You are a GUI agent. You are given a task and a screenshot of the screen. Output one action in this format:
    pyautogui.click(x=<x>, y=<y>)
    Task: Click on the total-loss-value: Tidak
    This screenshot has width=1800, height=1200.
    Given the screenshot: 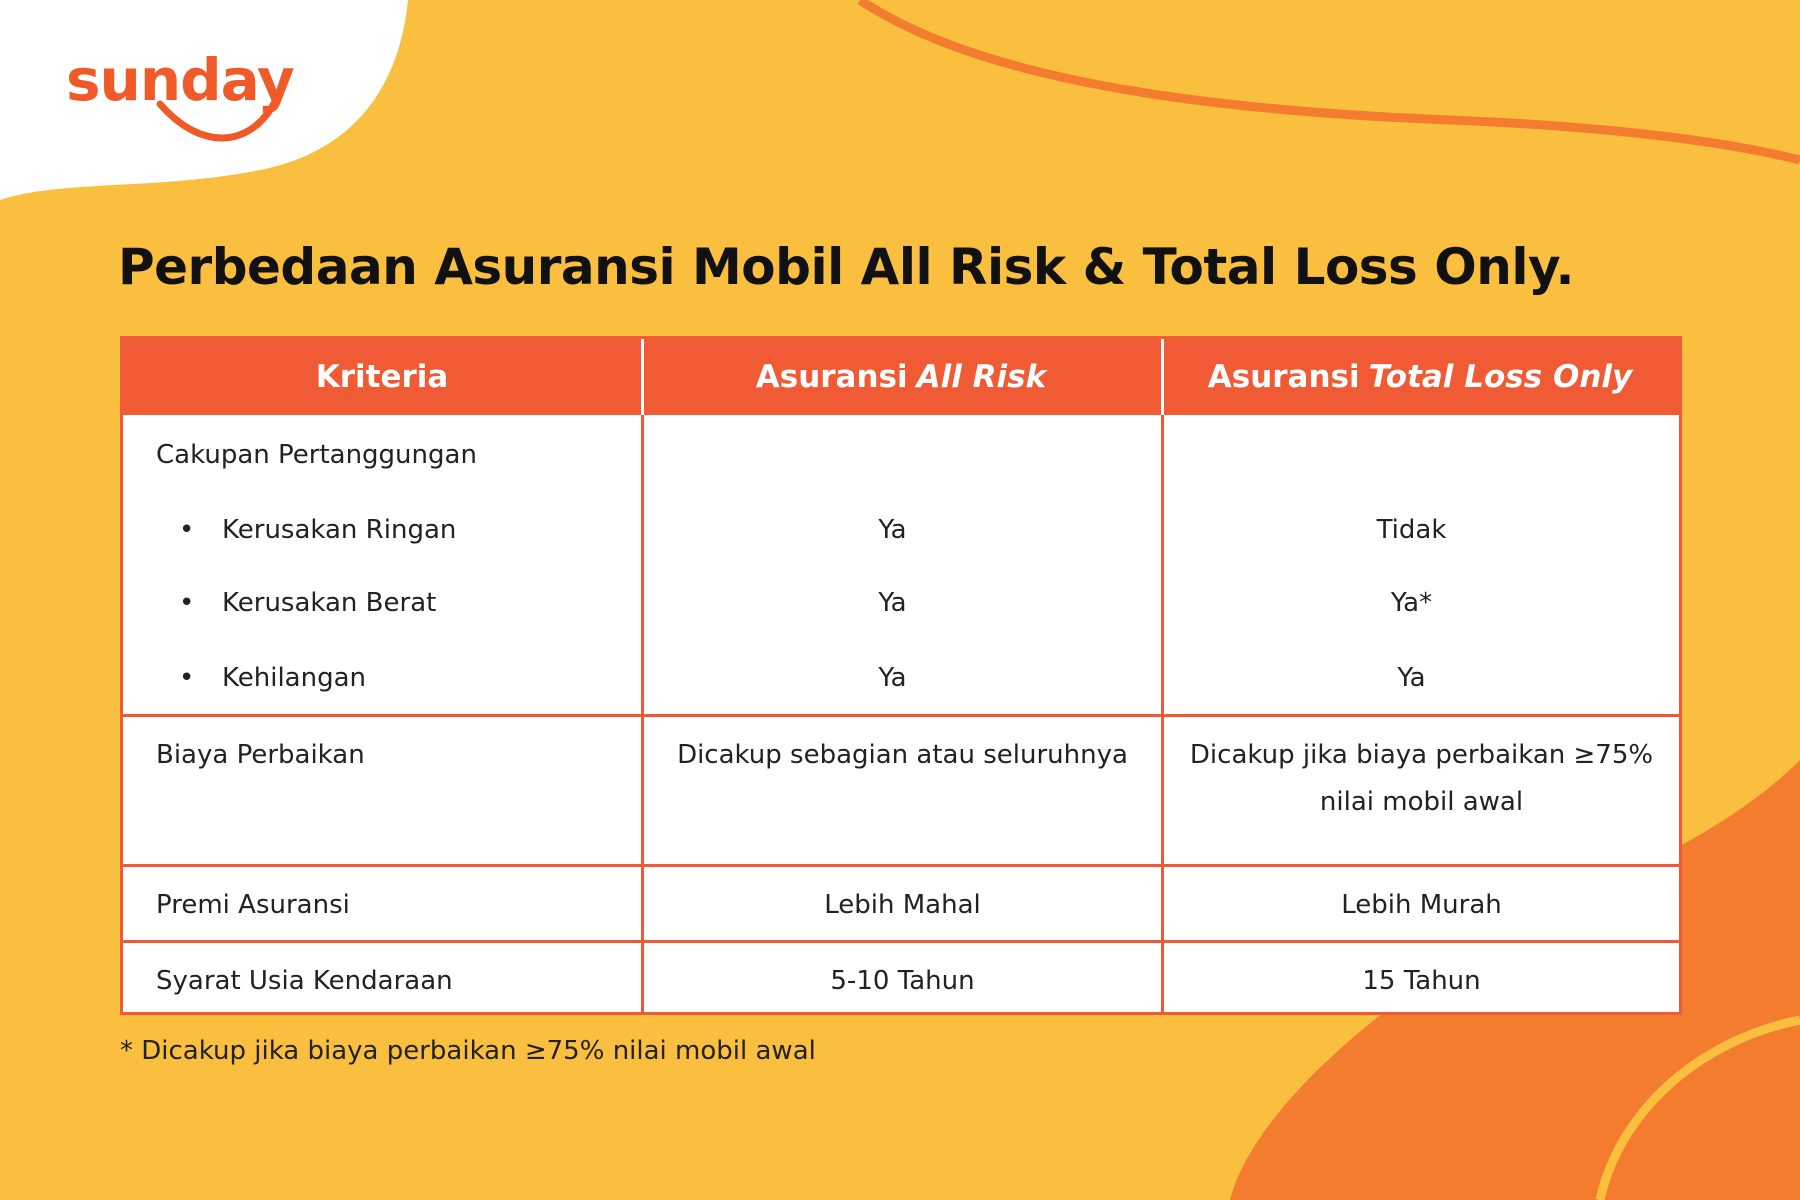 What is the action you would take?
    pyautogui.click(x=1411, y=530)
    